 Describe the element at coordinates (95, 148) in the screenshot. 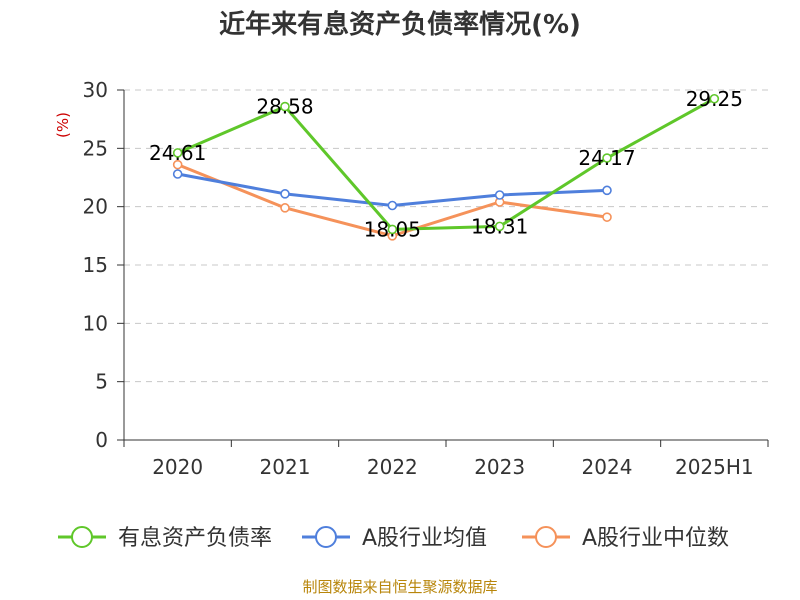

I see `y-tick-label: 25` at that location.